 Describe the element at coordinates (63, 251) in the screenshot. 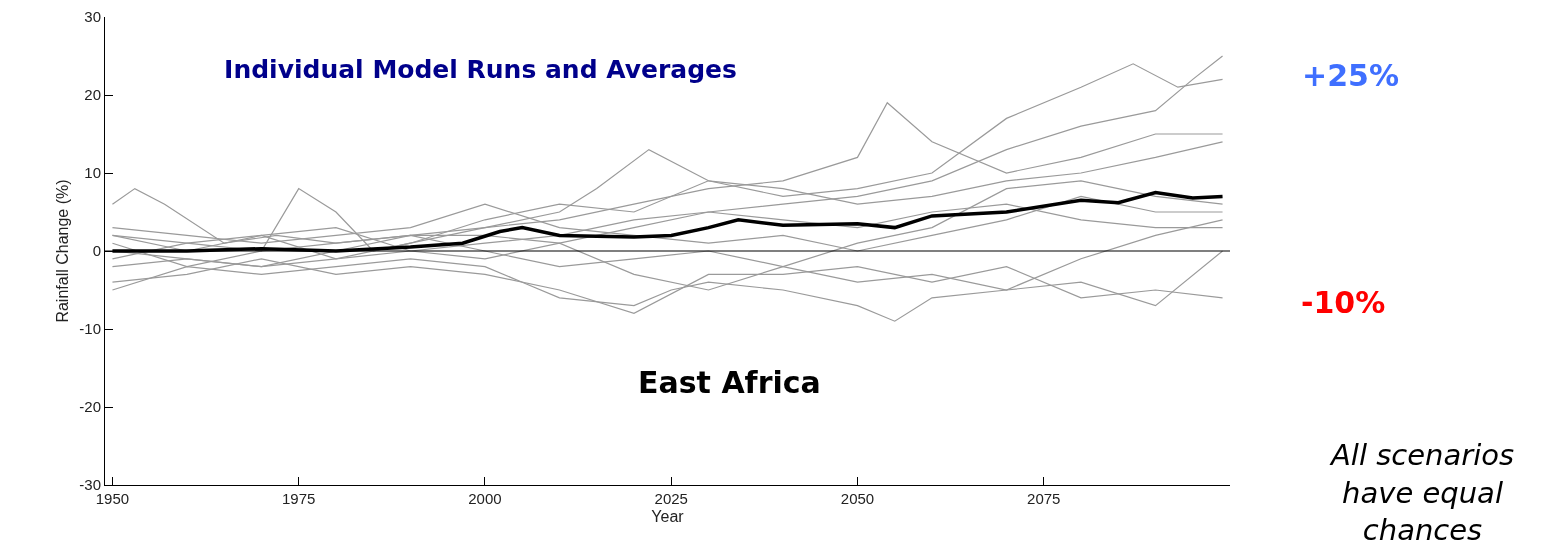

I see `y-axis-title: Rainfall Change (%)` at that location.